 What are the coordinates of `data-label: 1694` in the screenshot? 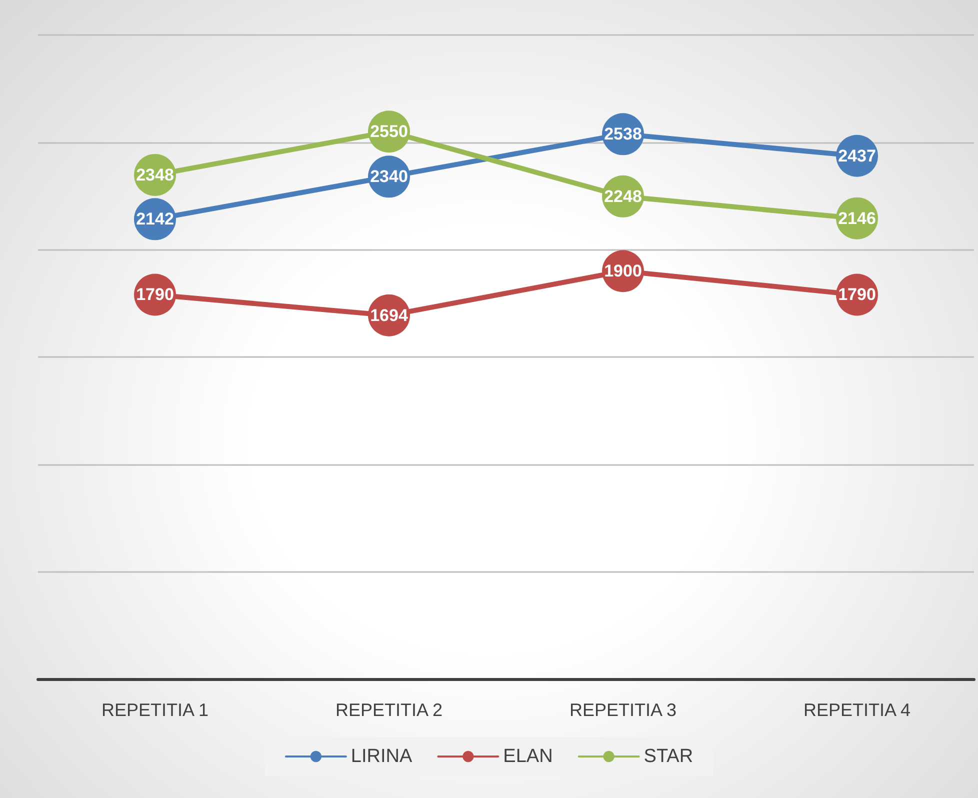 It's located at (389, 315).